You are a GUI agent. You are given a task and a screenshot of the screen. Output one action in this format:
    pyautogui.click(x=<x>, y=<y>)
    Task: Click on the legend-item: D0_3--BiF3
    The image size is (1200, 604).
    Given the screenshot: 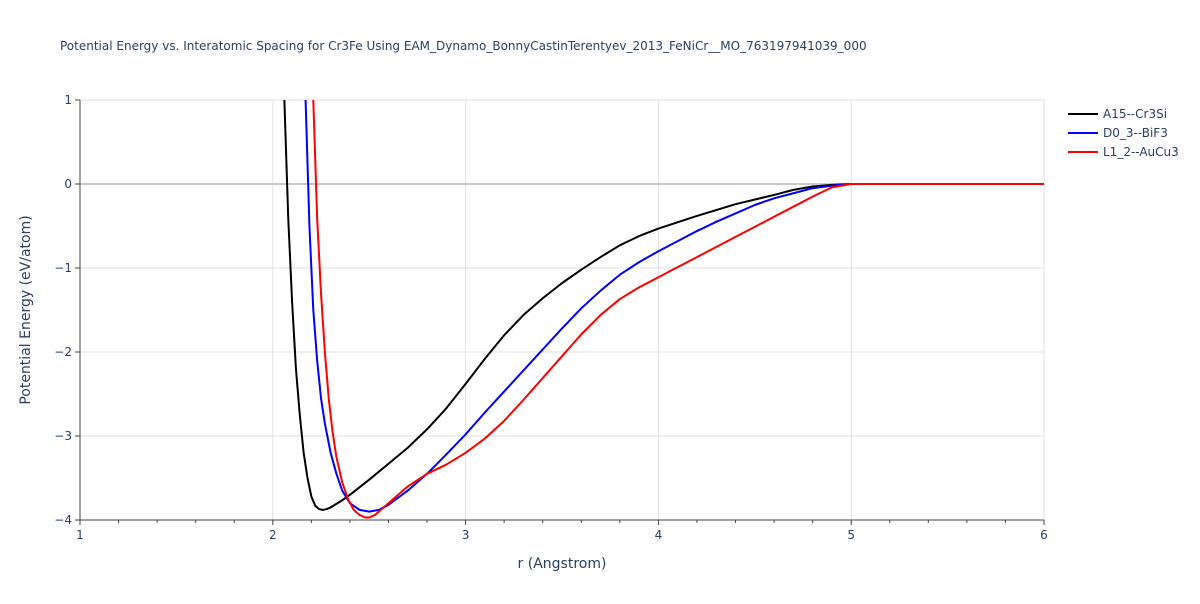 What is the action you would take?
    pyautogui.click(x=1118, y=133)
    